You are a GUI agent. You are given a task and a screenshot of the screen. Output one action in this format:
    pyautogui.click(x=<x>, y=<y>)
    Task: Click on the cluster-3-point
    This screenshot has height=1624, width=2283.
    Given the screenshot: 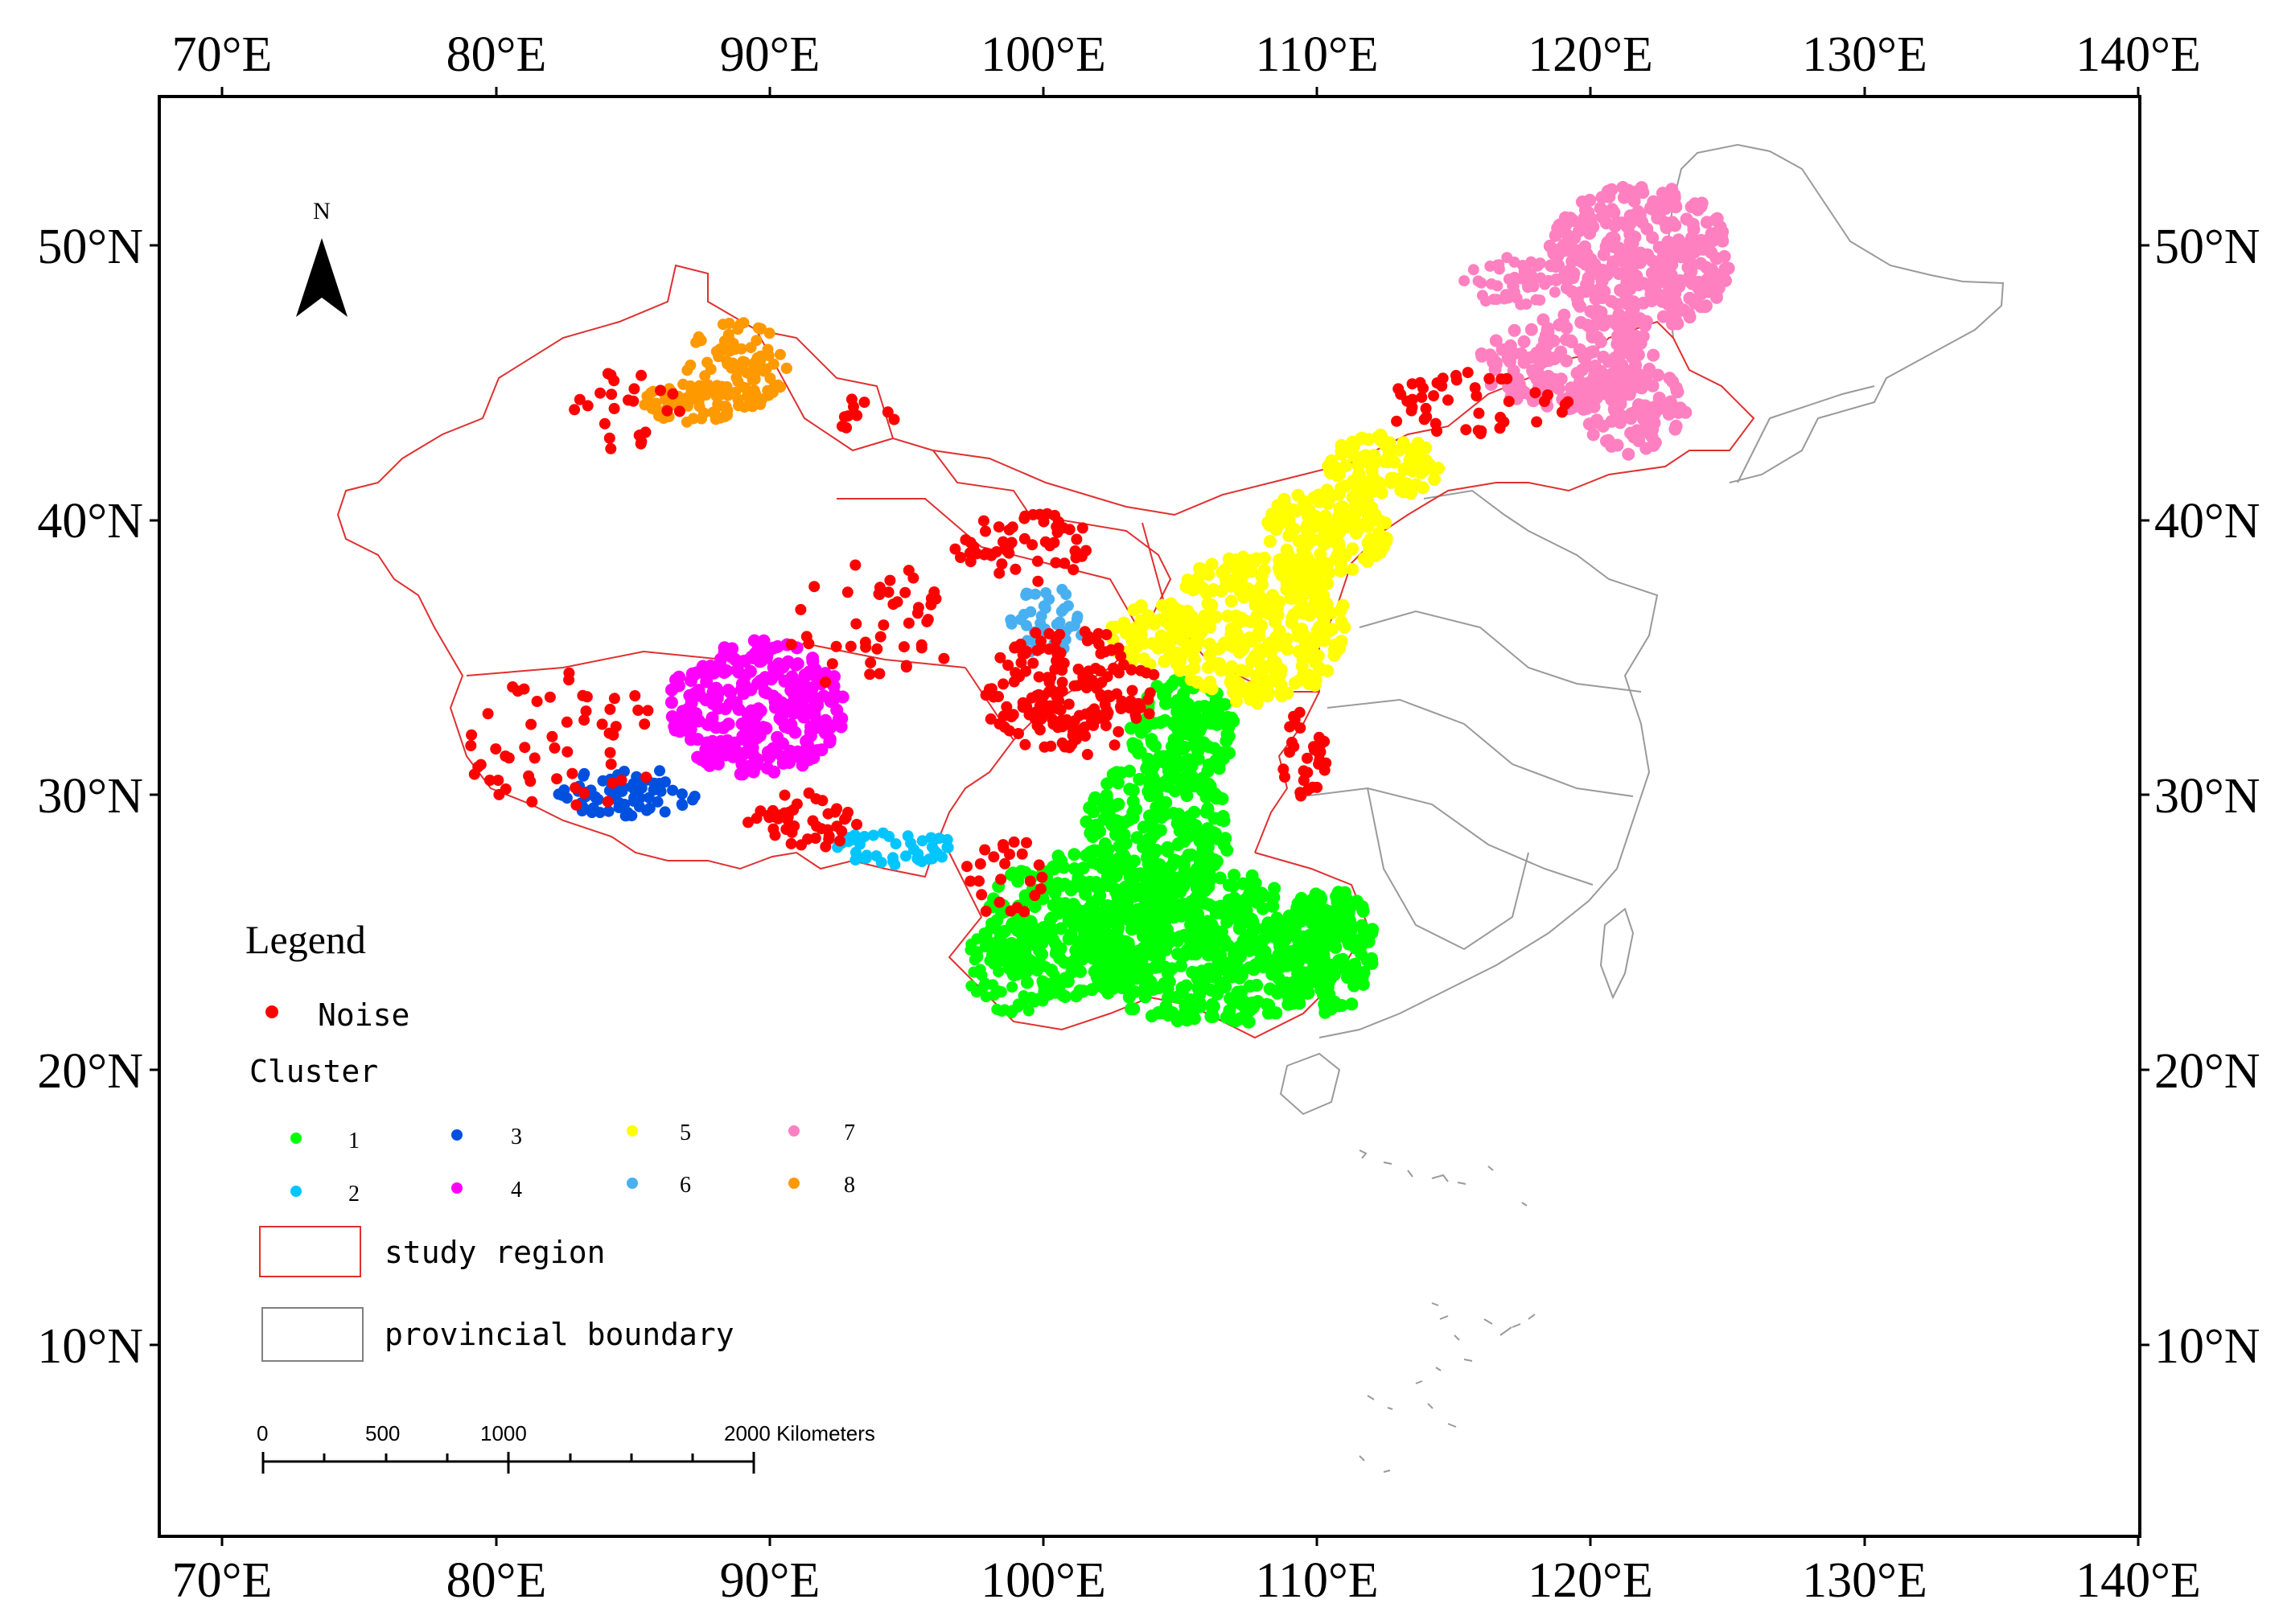 What is the action you would take?
    pyautogui.click(x=625, y=816)
    